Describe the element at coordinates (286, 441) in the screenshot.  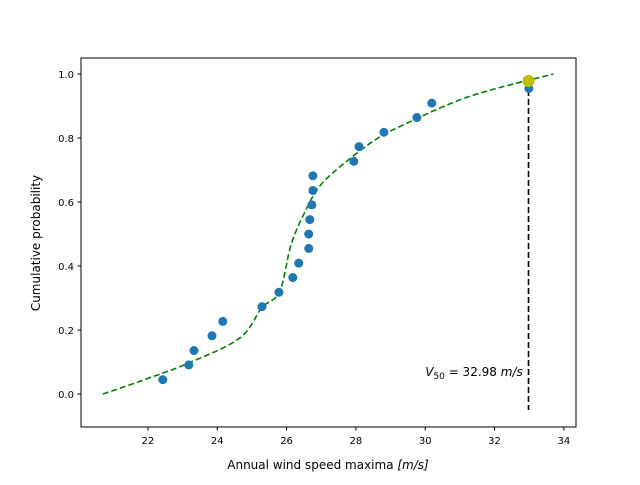
I see `x-tick-label: 26` at that location.